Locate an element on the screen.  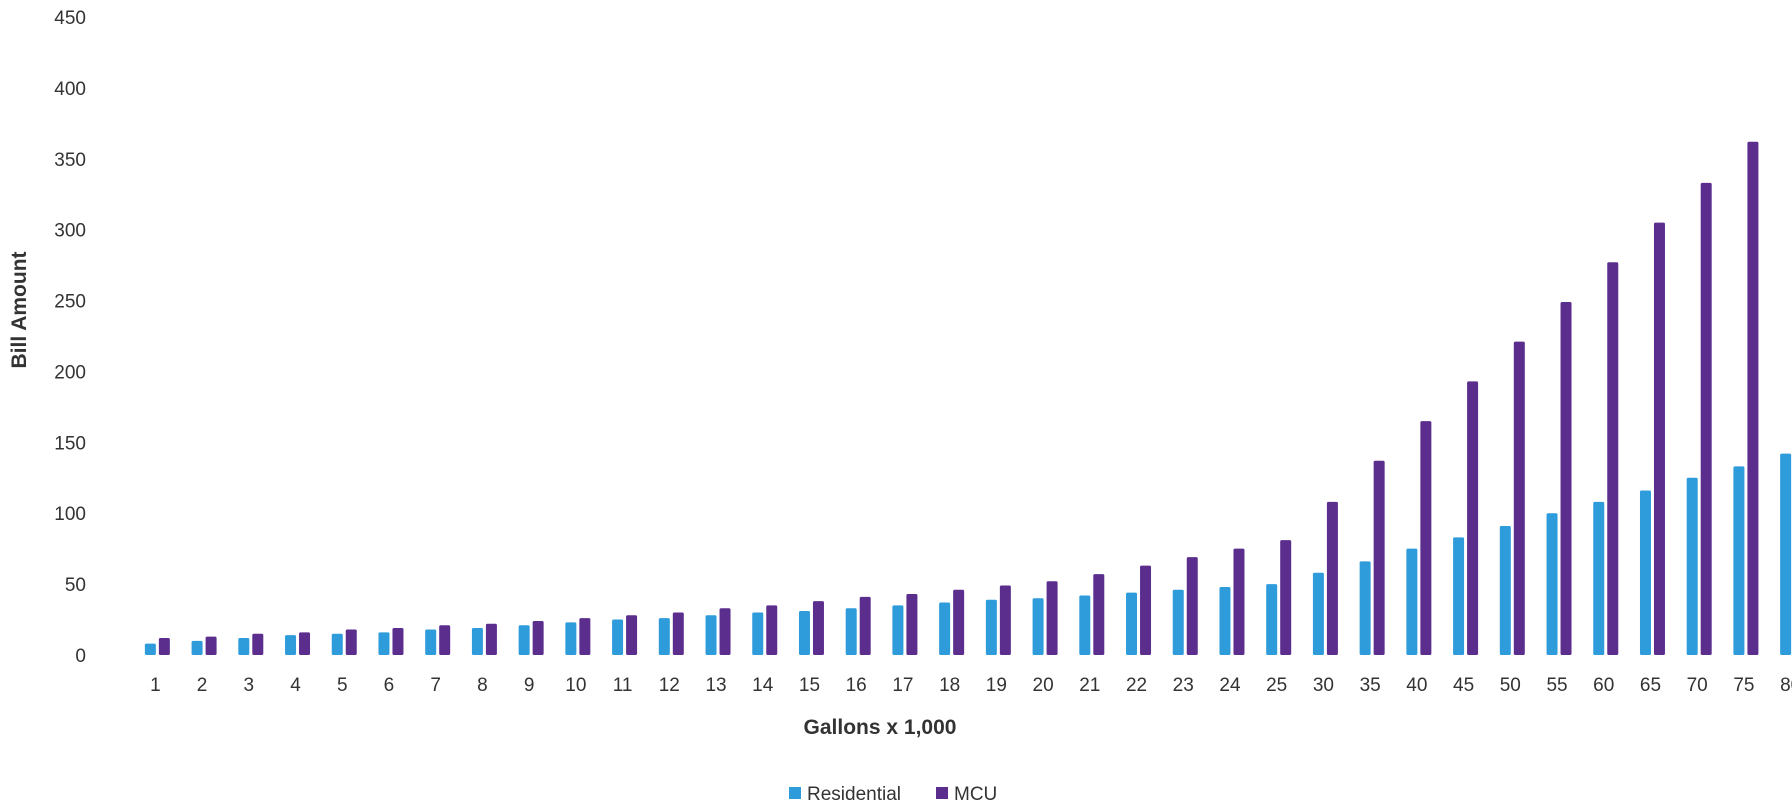
x-tick-label: 55 is located at coordinates (1556, 685).